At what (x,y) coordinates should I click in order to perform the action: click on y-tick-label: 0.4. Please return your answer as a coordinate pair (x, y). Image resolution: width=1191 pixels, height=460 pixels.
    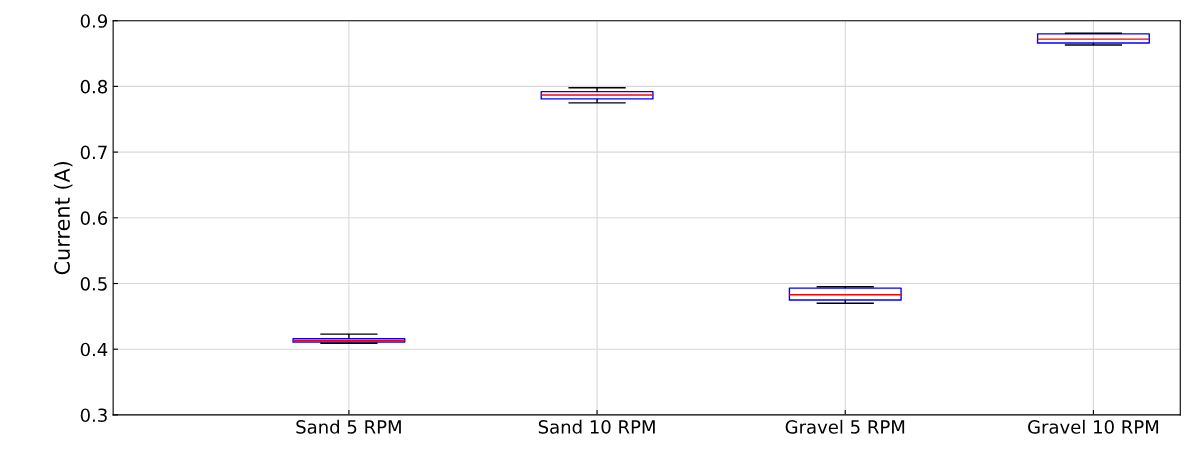
    Looking at the image, I should click on (94, 349).